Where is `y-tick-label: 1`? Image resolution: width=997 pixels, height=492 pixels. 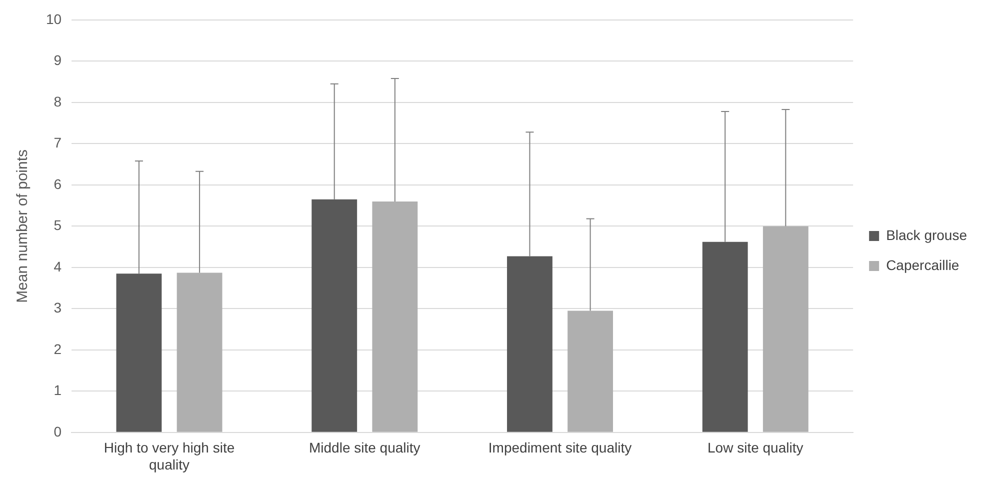 y-tick-label: 1 is located at coordinates (58, 390).